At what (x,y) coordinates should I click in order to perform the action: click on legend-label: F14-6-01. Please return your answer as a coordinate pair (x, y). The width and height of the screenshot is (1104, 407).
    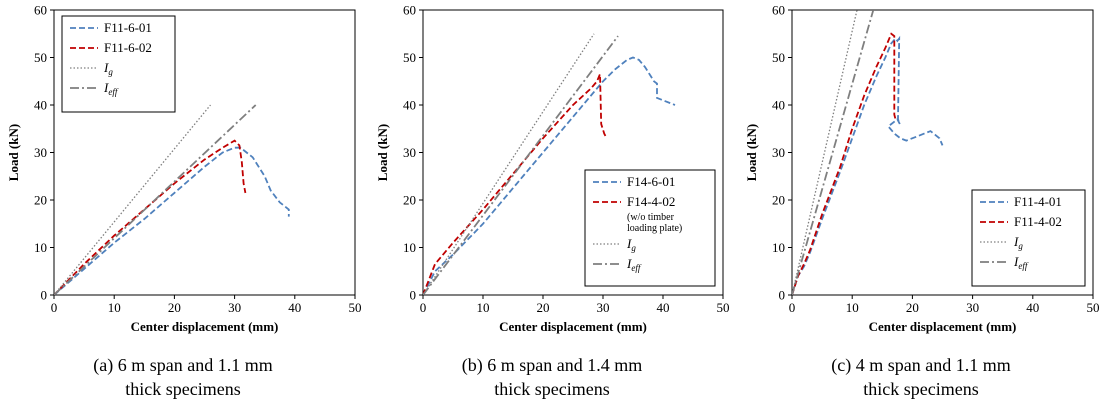
    Looking at the image, I should click on (651, 181).